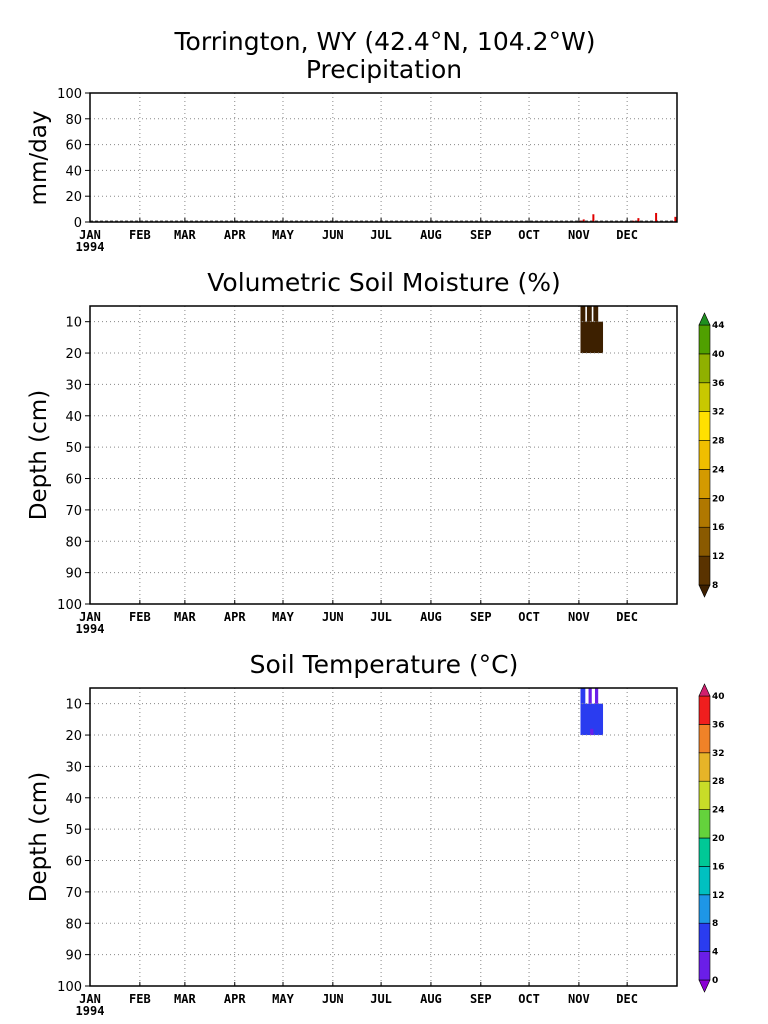  Describe the element at coordinates (90, 247) in the screenshot. I see `precip-year-label: 1994` at that location.